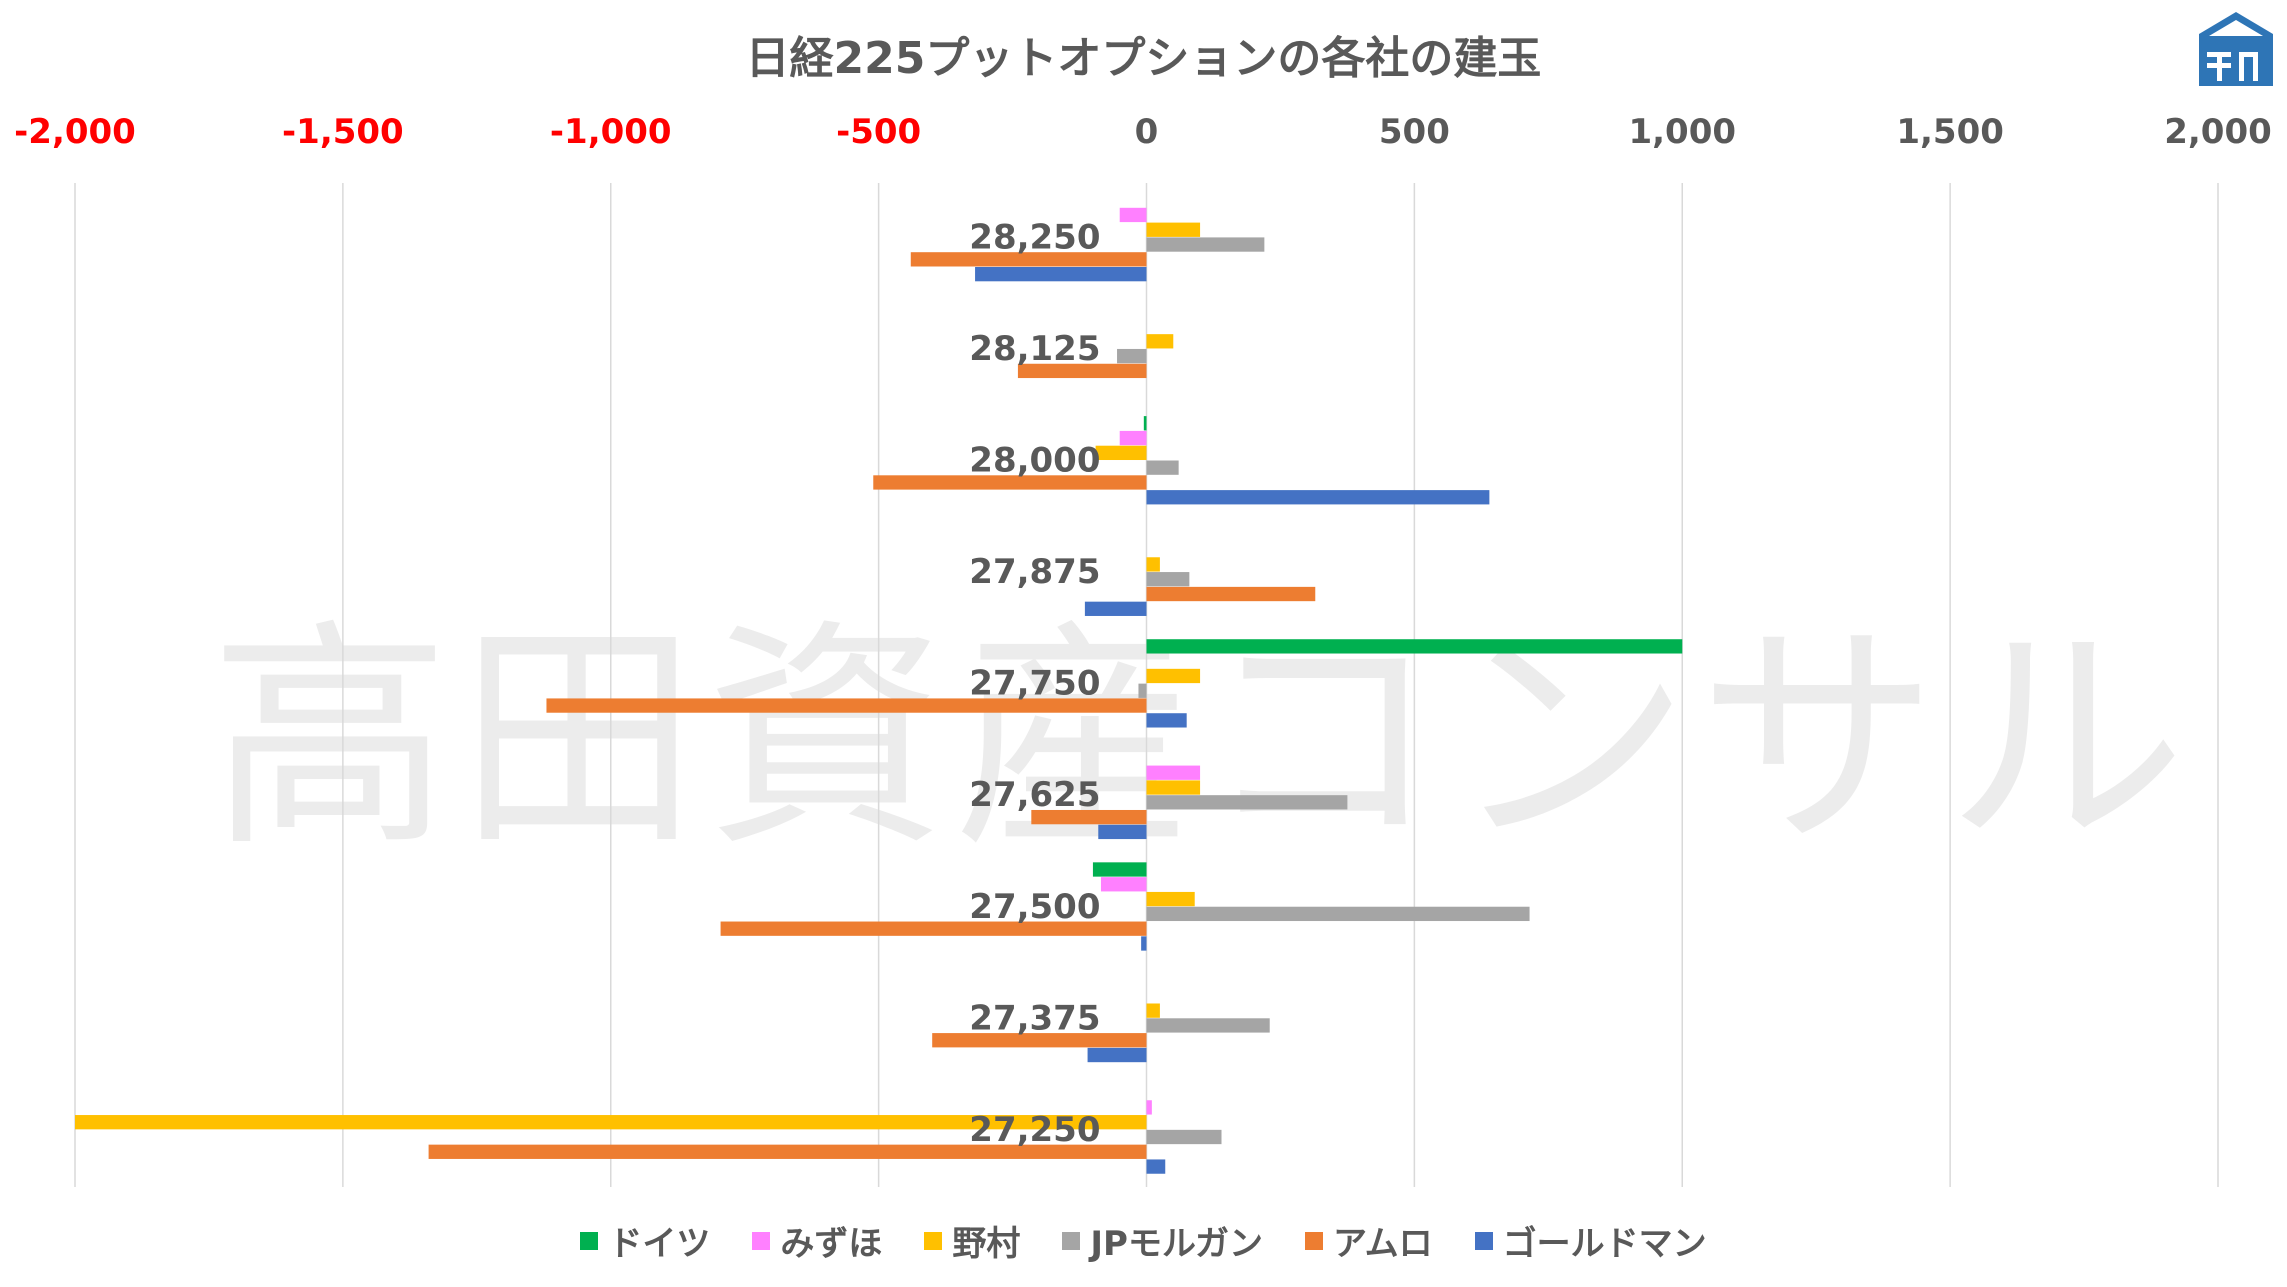  What do you see at coordinates (831, 1244) in the screenshot?
I see `legend-label: みずほ` at bounding box center [831, 1244].